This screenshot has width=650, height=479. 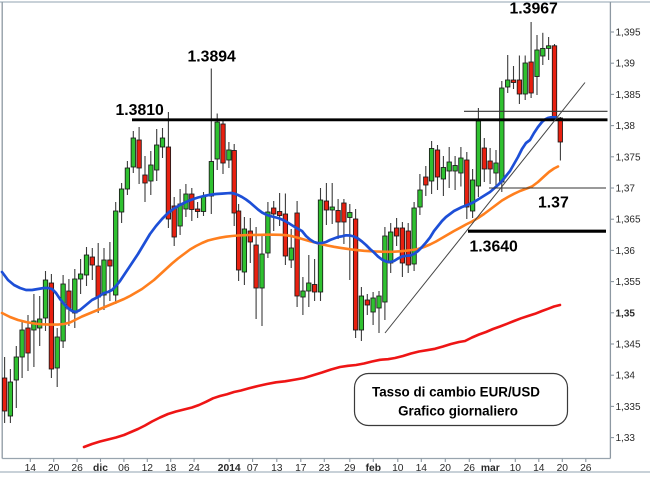 What do you see at coordinates (628, 157) in the screenshot?
I see `svg-text: 1,375` at bounding box center [628, 157].